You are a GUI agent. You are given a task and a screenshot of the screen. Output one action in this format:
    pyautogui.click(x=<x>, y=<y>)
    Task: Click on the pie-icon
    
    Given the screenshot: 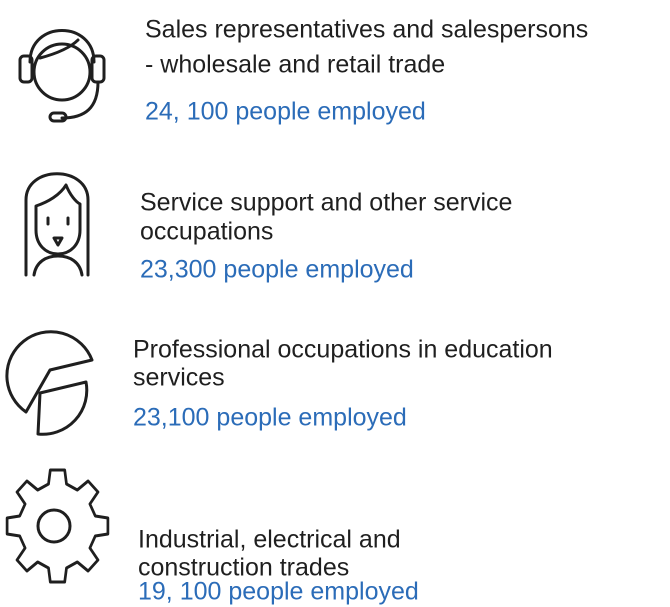 What is the action you would take?
    pyautogui.click(x=49, y=383)
    